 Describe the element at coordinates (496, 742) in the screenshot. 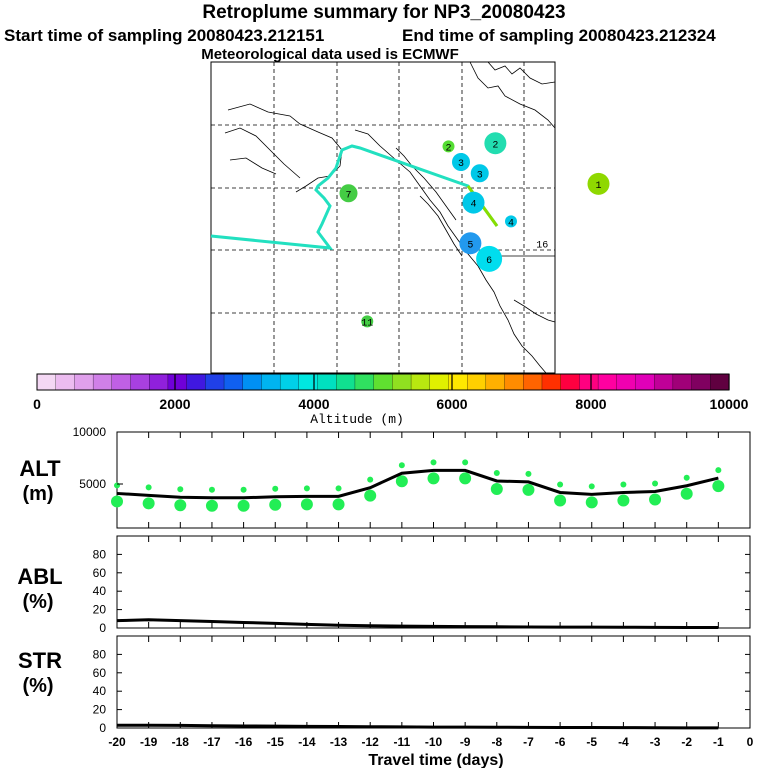

I see `x-tick--8: -8` at that location.